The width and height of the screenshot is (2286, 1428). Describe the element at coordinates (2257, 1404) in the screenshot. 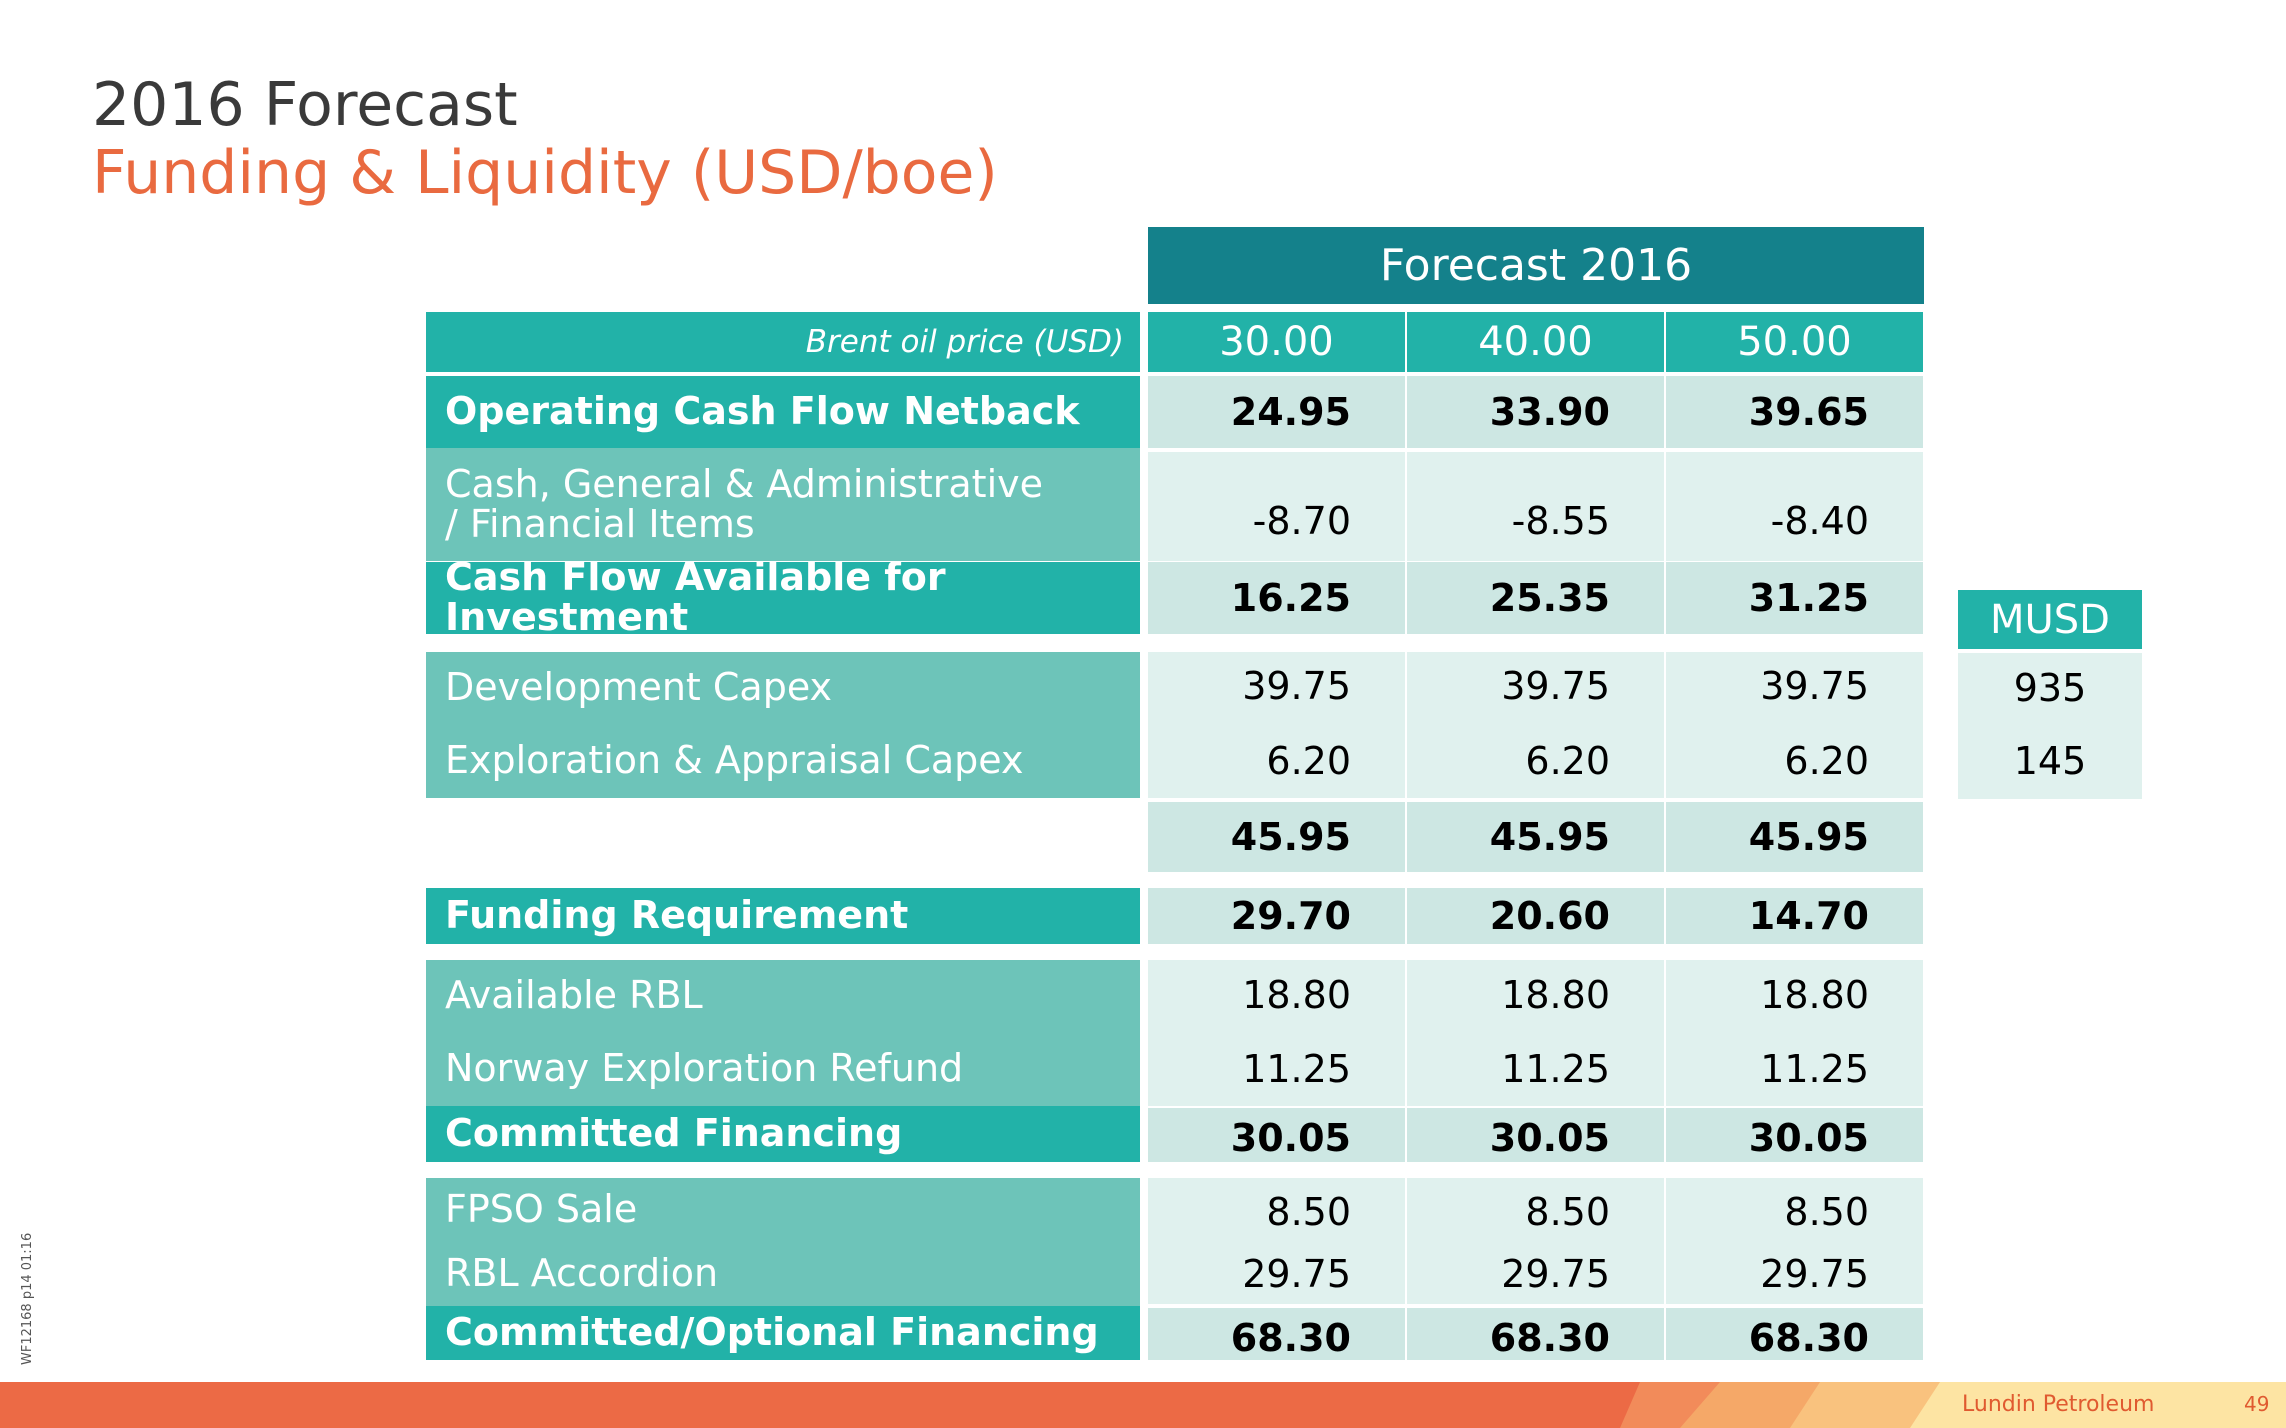

I see `page-number: 49` at that location.